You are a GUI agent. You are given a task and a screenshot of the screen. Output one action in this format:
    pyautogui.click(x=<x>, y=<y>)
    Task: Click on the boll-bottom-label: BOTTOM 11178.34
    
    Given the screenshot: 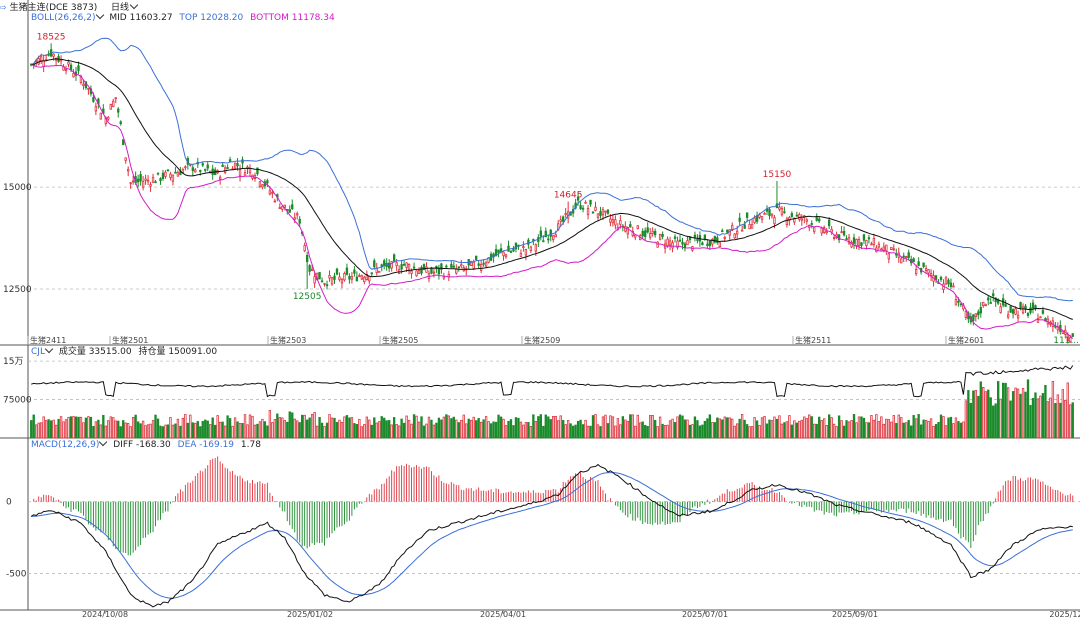 What is the action you would take?
    pyautogui.click(x=292, y=18)
    